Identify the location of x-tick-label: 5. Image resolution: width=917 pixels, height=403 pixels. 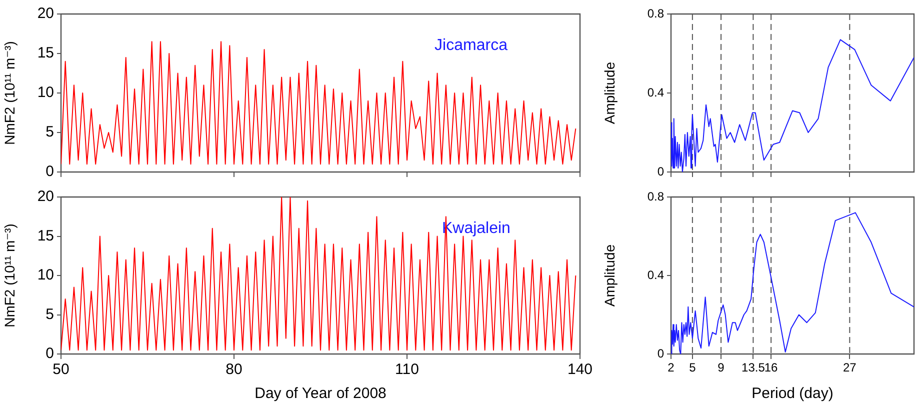
(692, 367).